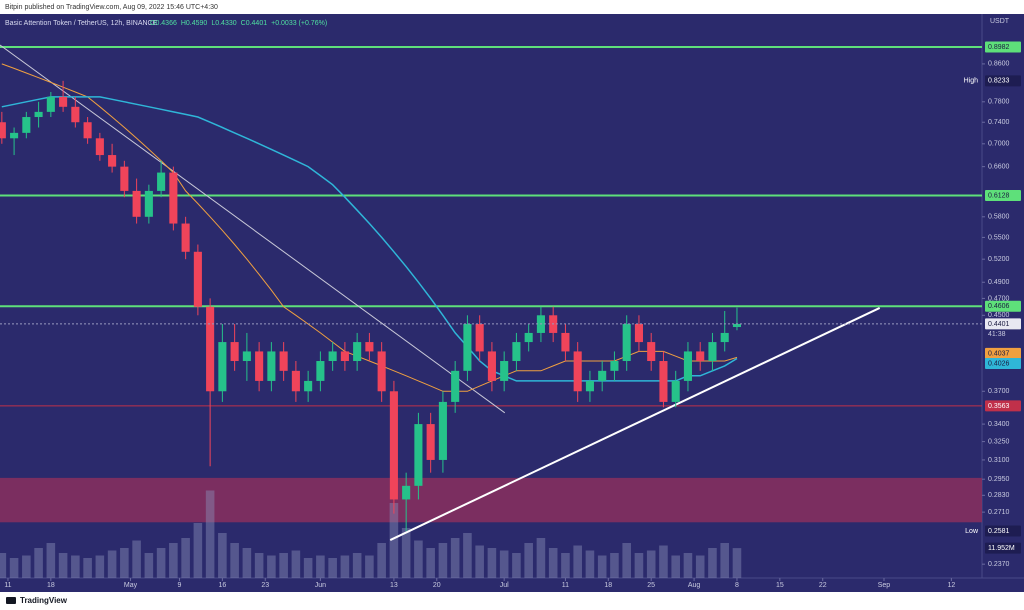  I want to click on x-tick-label: 9, so click(180, 585).